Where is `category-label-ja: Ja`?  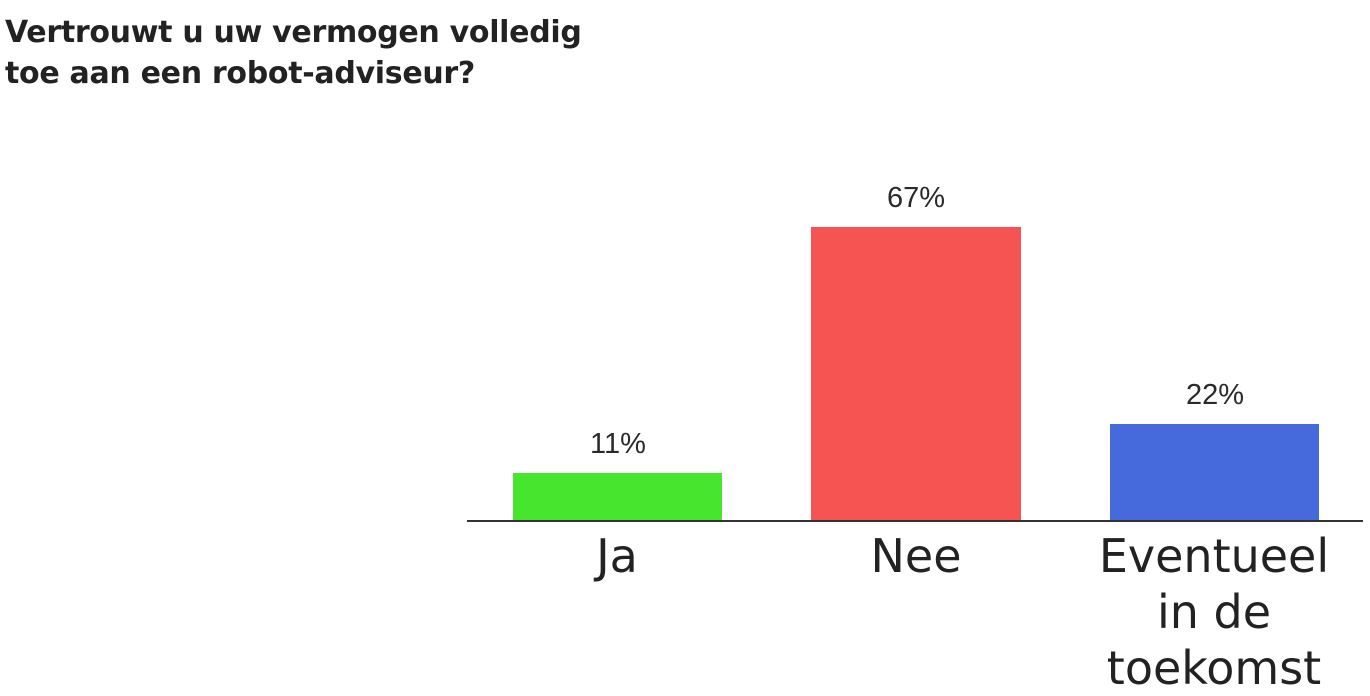
category-label-ja: Ja is located at coordinates (617, 556).